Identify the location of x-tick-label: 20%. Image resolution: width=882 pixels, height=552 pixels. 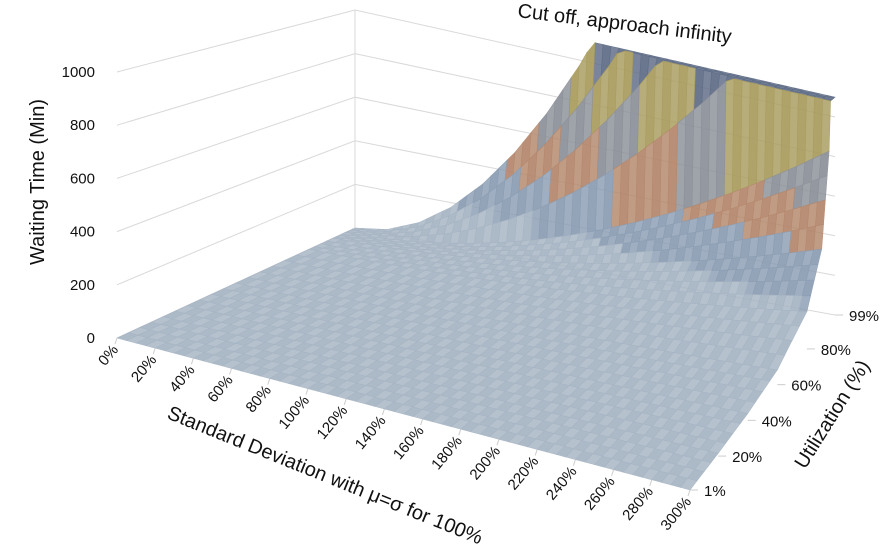
(144, 369).